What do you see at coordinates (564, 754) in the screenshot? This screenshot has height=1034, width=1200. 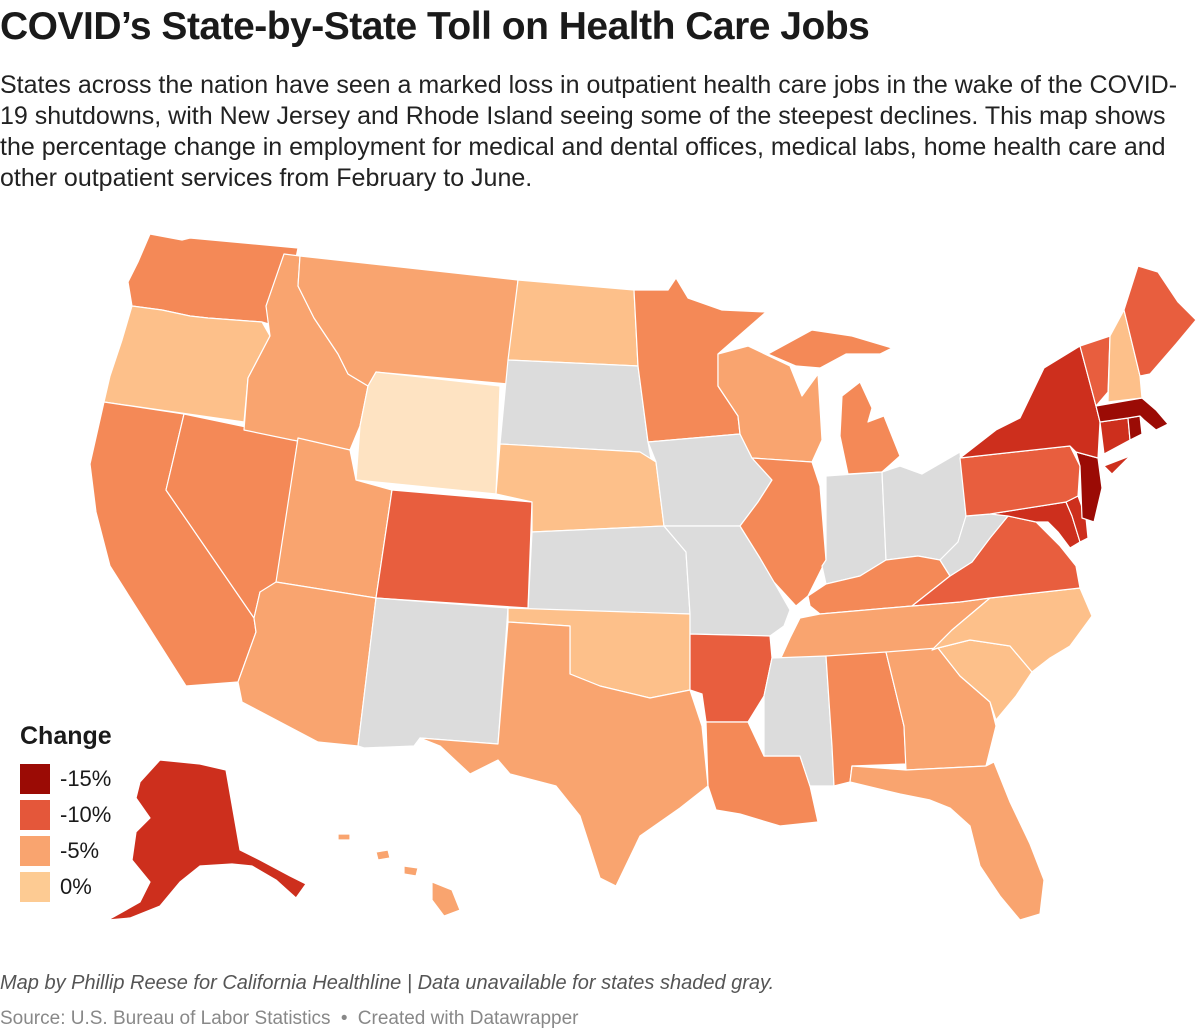 I see `state-texas` at bounding box center [564, 754].